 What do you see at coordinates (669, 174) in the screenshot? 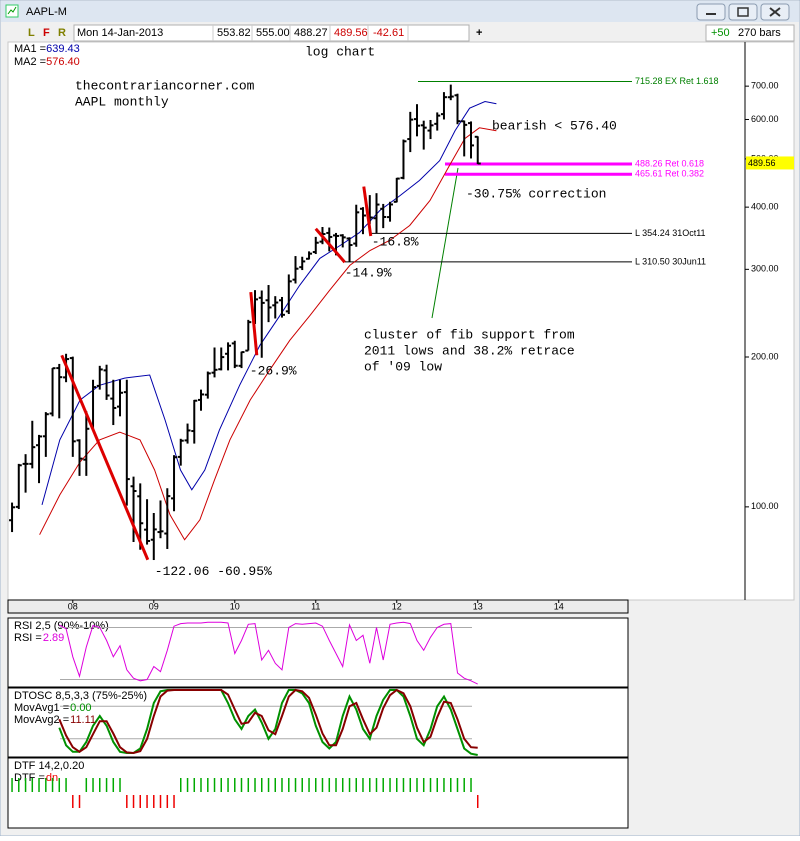
I see `level-label: 465.61 Ret 0.382` at bounding box center [669, 174].